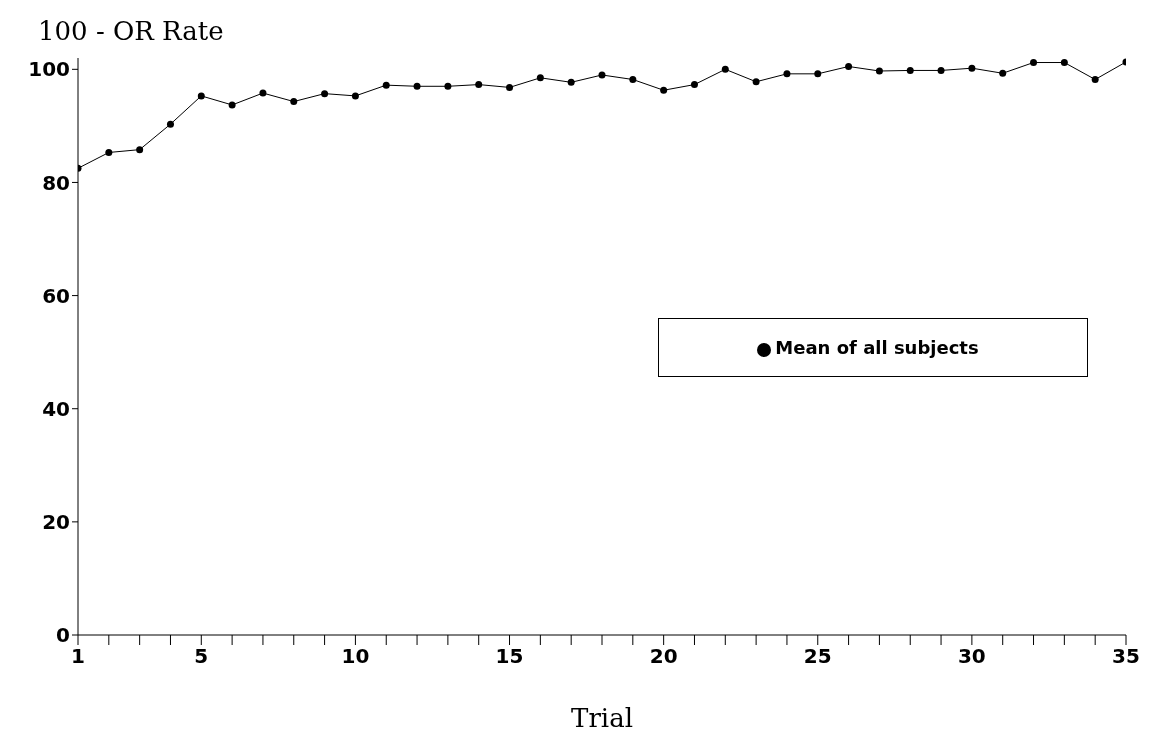 Image resolution: width=1154 pixels, height=743 pixels. What do you see at coordinates (131, 31) in the screenshot?
I see `y-axis-title: 100 - OR Rate` at bounding box center [131, 31].